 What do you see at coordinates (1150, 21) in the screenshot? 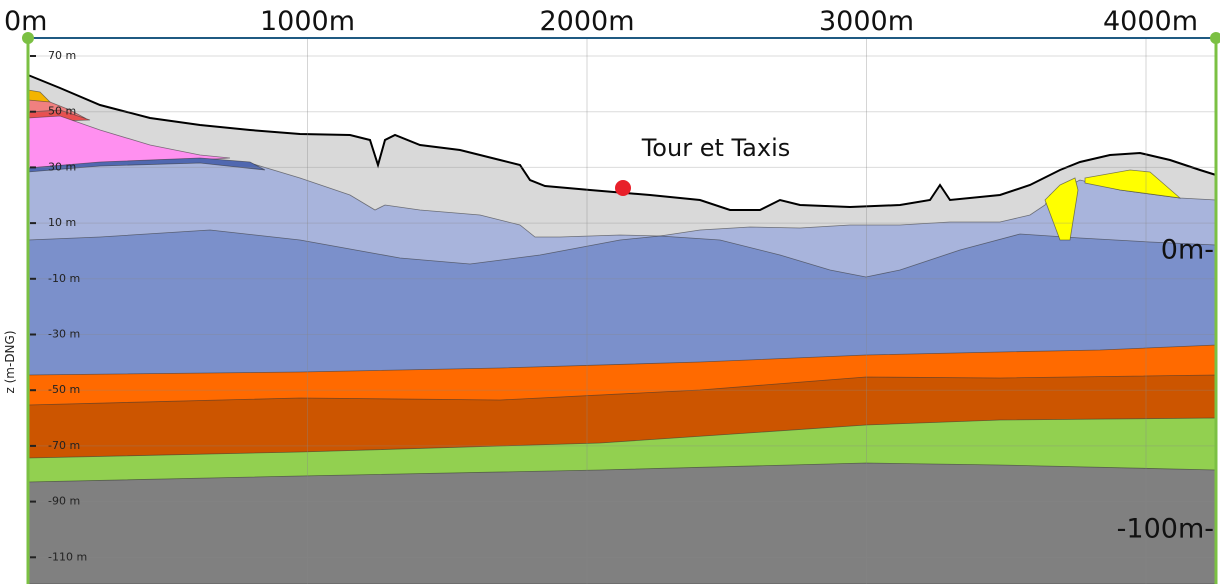
I see `top-axis-label: 4000m` at bounding box center [1150, 21].